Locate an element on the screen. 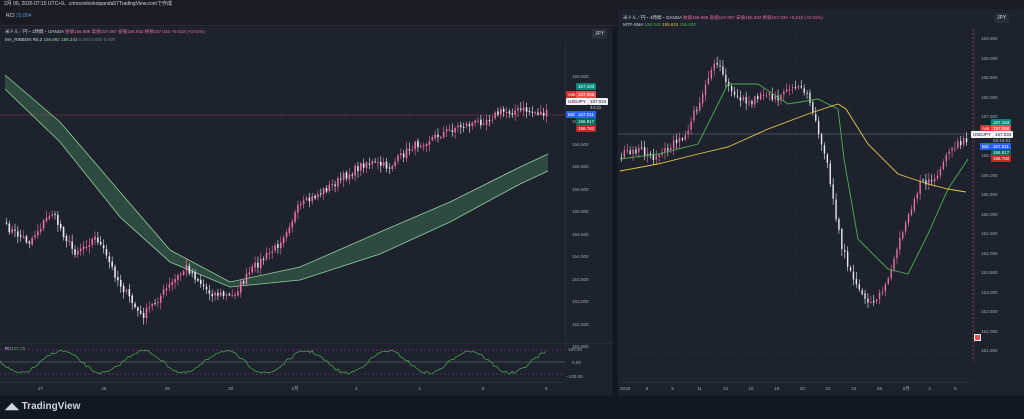 The width and height of the screenshot is (1024, 419). right-price-tick: 158.000 is located at coordinates (989, 97).